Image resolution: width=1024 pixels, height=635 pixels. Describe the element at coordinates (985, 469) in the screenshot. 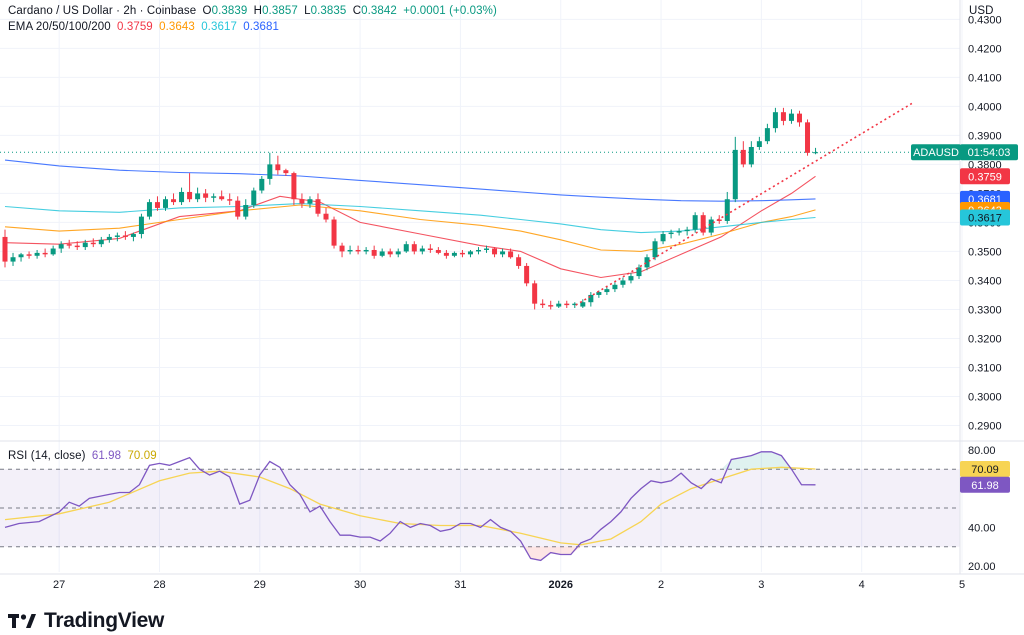

I see `rsi-ma-badge-bg` at that location.